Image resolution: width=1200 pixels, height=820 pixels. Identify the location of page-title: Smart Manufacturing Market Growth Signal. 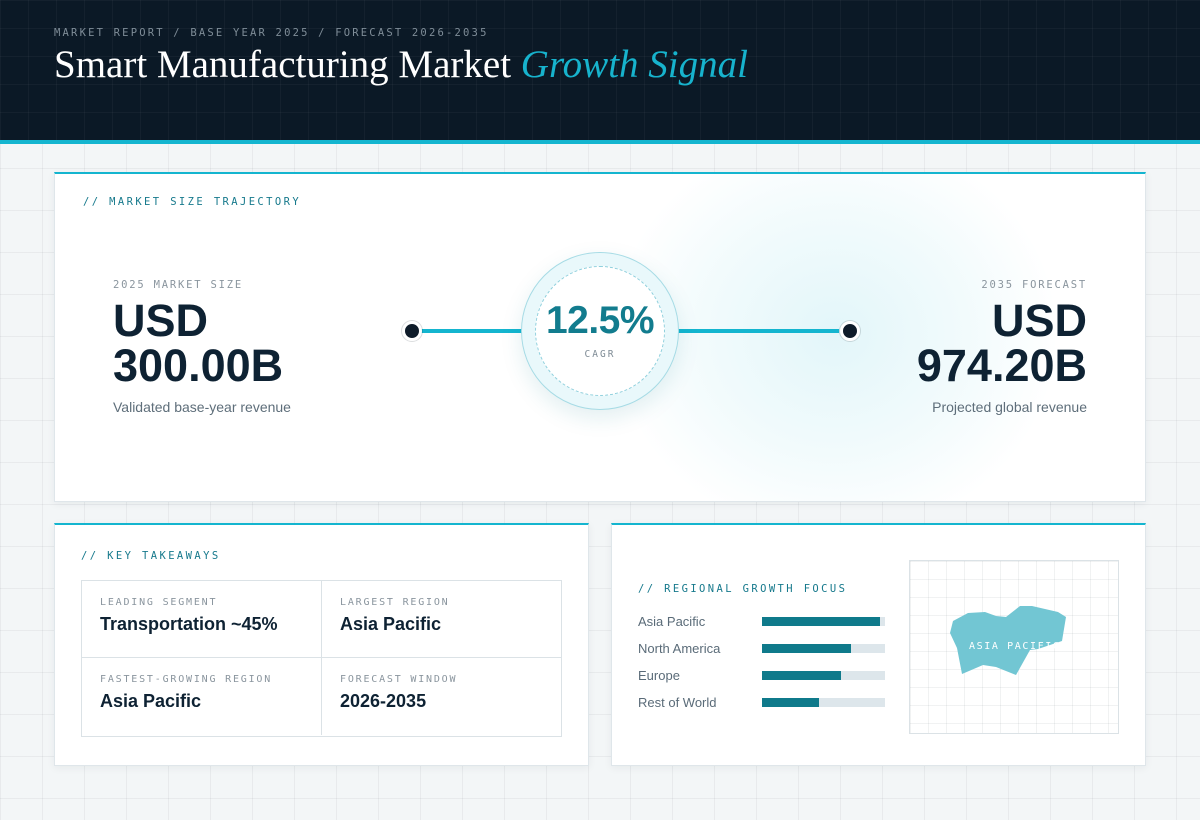
(401, 64).